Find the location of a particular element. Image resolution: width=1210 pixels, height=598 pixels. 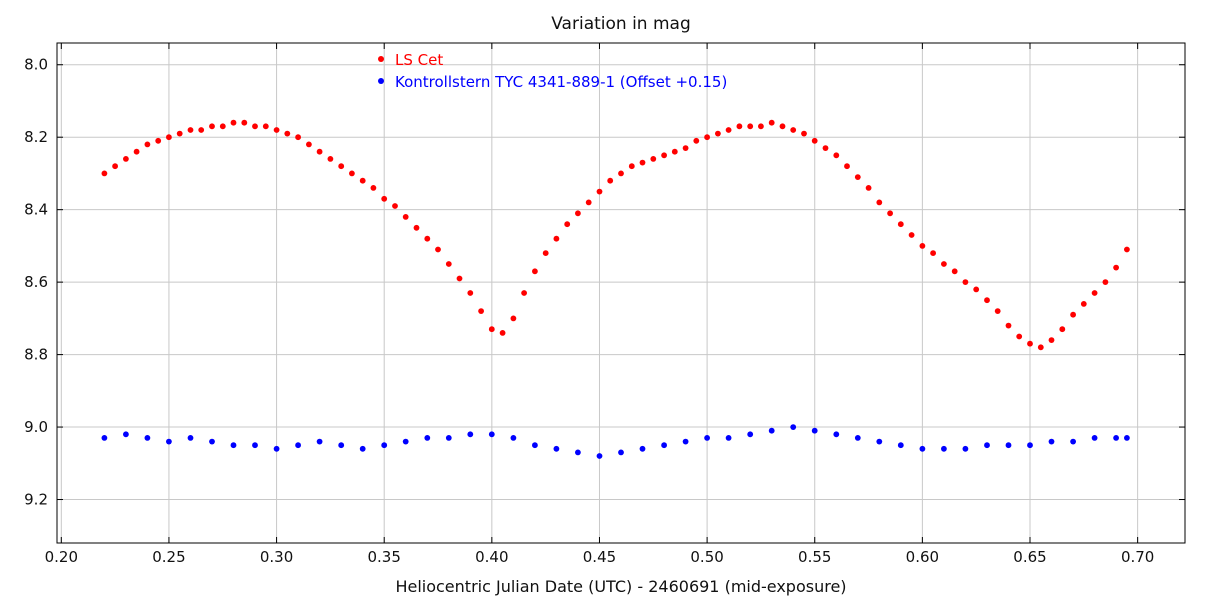

x-tick-label: 0.20 is located at coordinates (61, 557).